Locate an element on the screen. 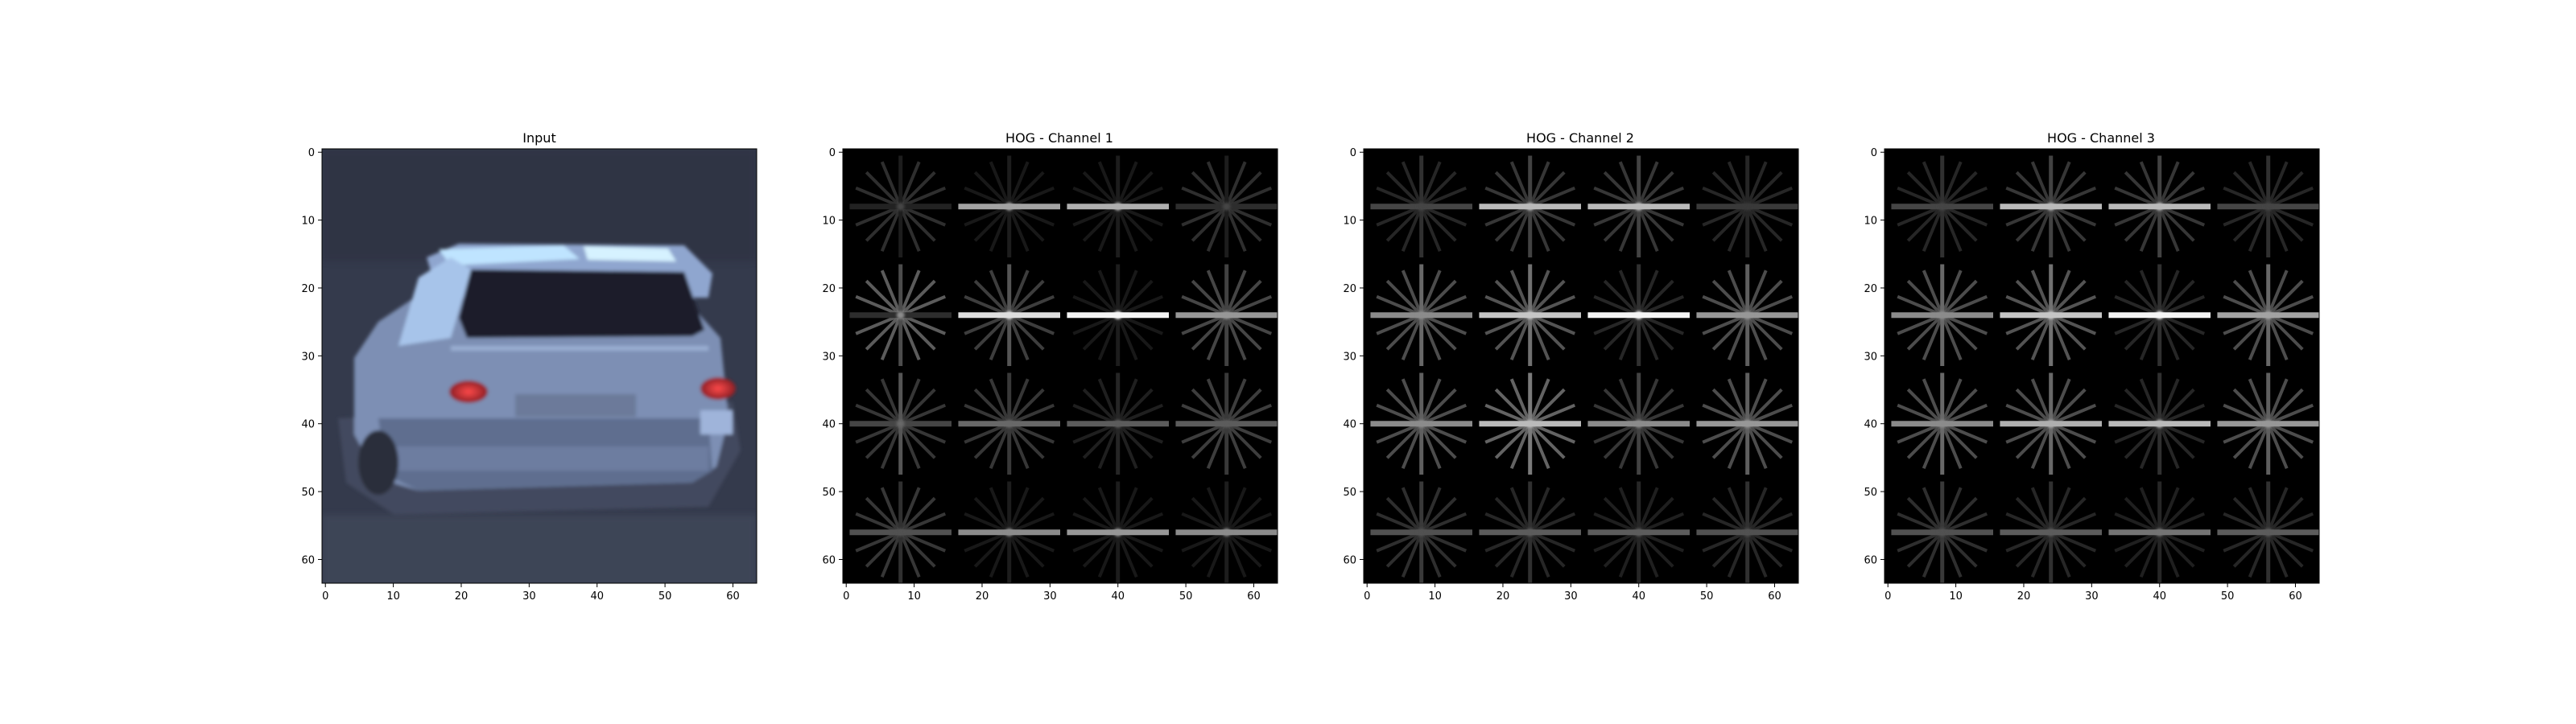  panel-hog-channel-1-title: HOG - Channel 1 is located at coordinates (1059, 138).